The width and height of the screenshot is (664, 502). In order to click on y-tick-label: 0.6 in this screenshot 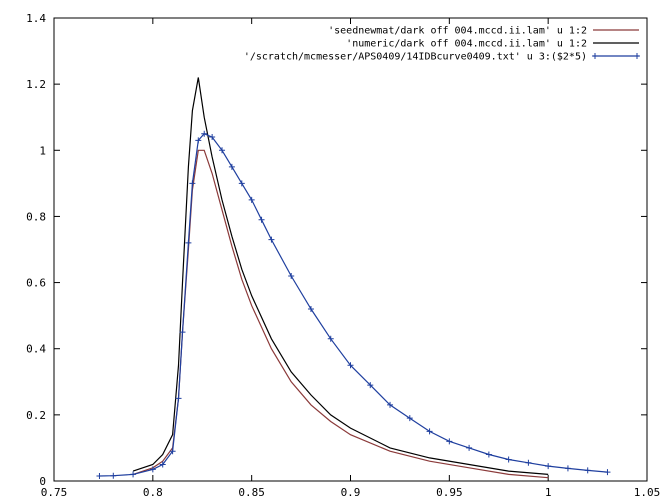, I will do `click(36, 283)`.